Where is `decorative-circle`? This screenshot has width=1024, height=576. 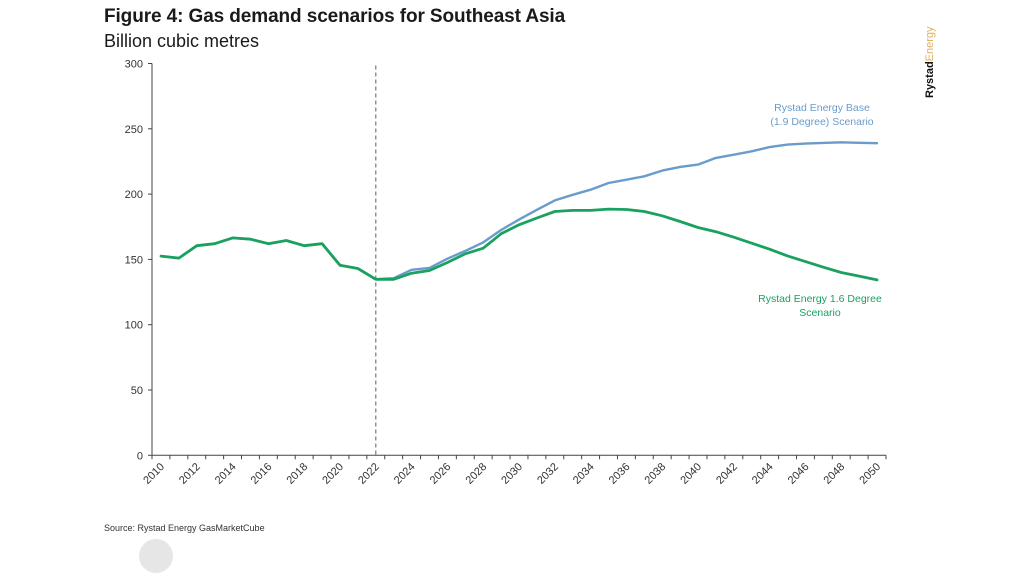
decorative-circle is located at coordinates (156, 556).